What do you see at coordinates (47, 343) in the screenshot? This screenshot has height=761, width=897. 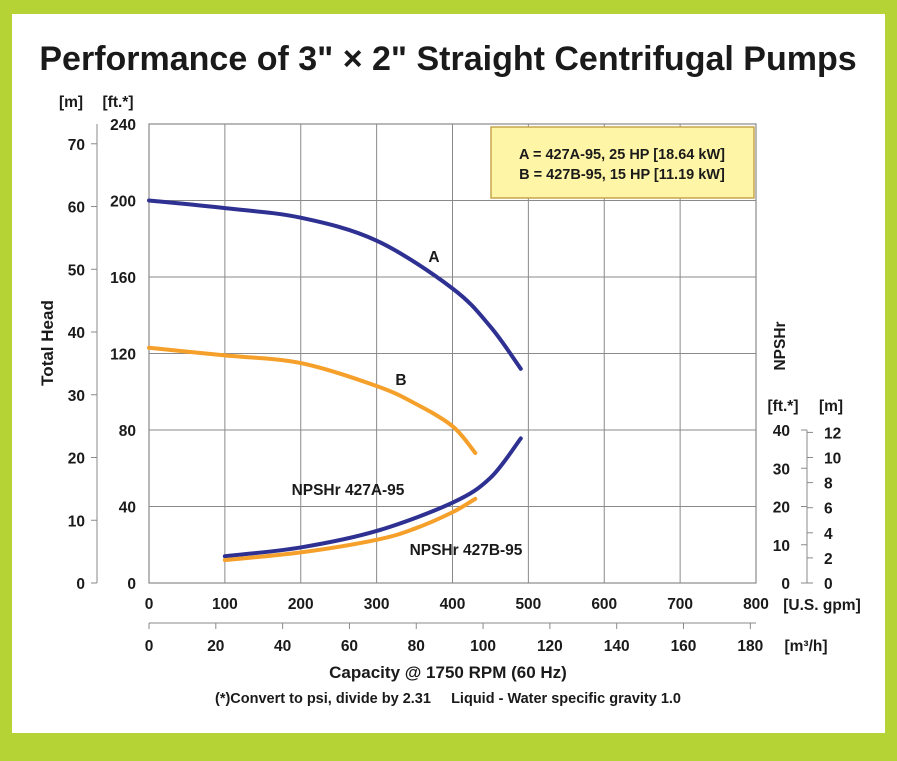 I see `y-axis-label: Total Head` at bounding box center [47, 343].